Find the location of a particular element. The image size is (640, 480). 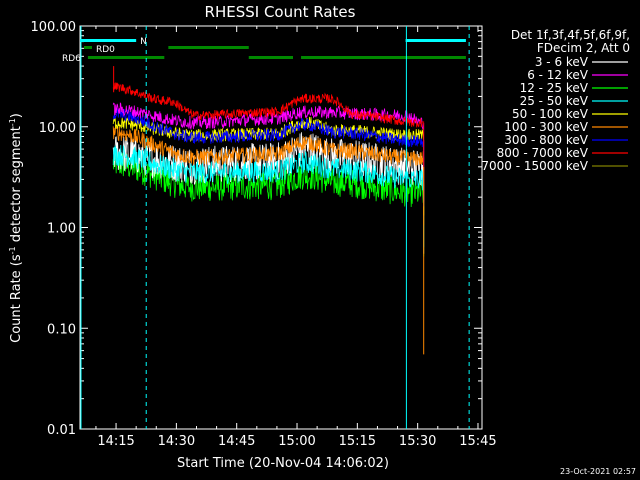

legend-label: 300 - 800 keV is located at coordinates (546, 140).